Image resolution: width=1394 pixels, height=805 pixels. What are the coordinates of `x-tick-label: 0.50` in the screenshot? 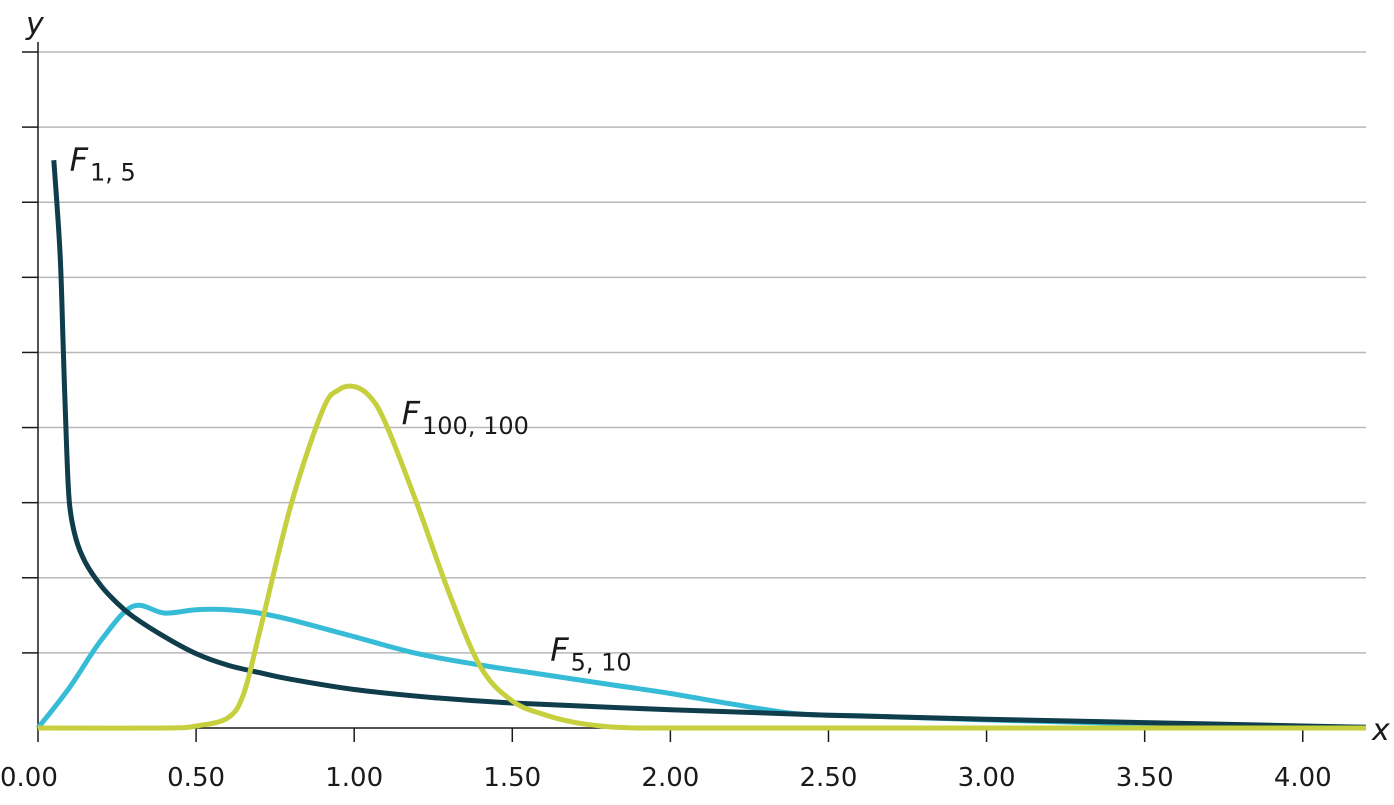 It's located at (196, 778).